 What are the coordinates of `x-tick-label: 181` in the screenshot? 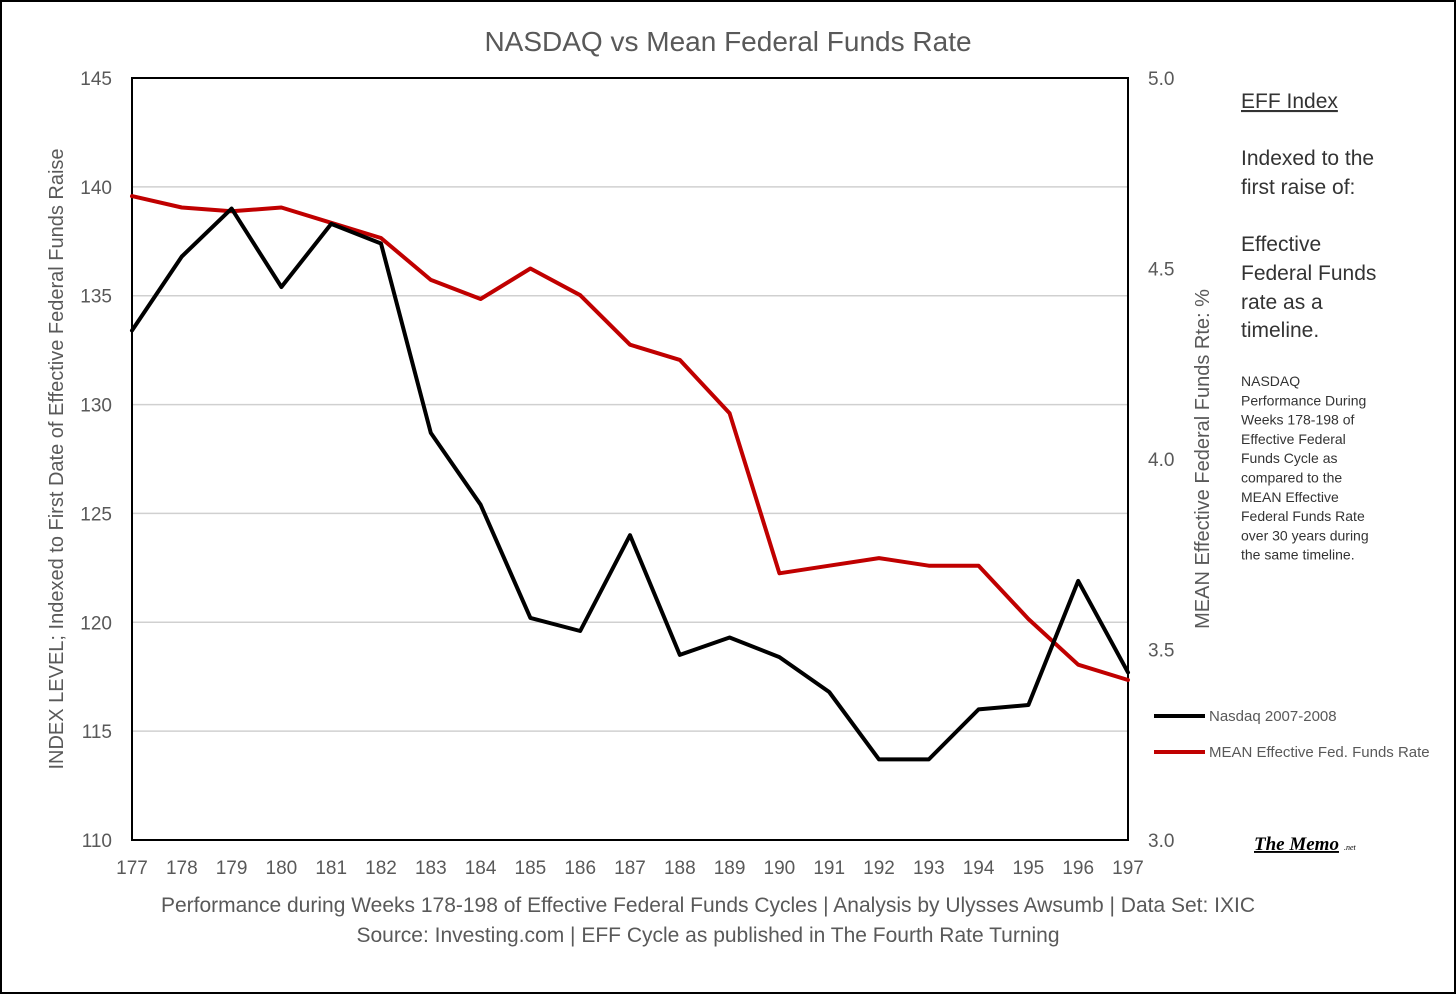 It's located at (331, 868).